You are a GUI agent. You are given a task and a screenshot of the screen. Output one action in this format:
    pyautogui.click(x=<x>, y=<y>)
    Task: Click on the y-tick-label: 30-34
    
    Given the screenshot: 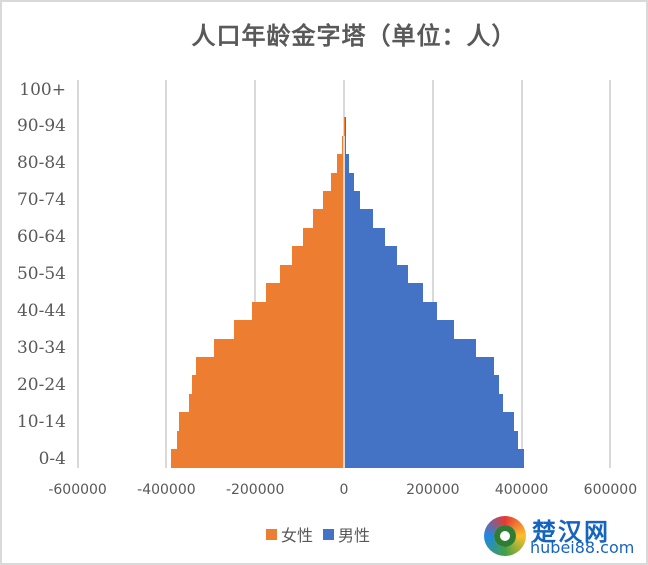 What is the action you would take?
    pyautogui.click(x=41, y=347)
    